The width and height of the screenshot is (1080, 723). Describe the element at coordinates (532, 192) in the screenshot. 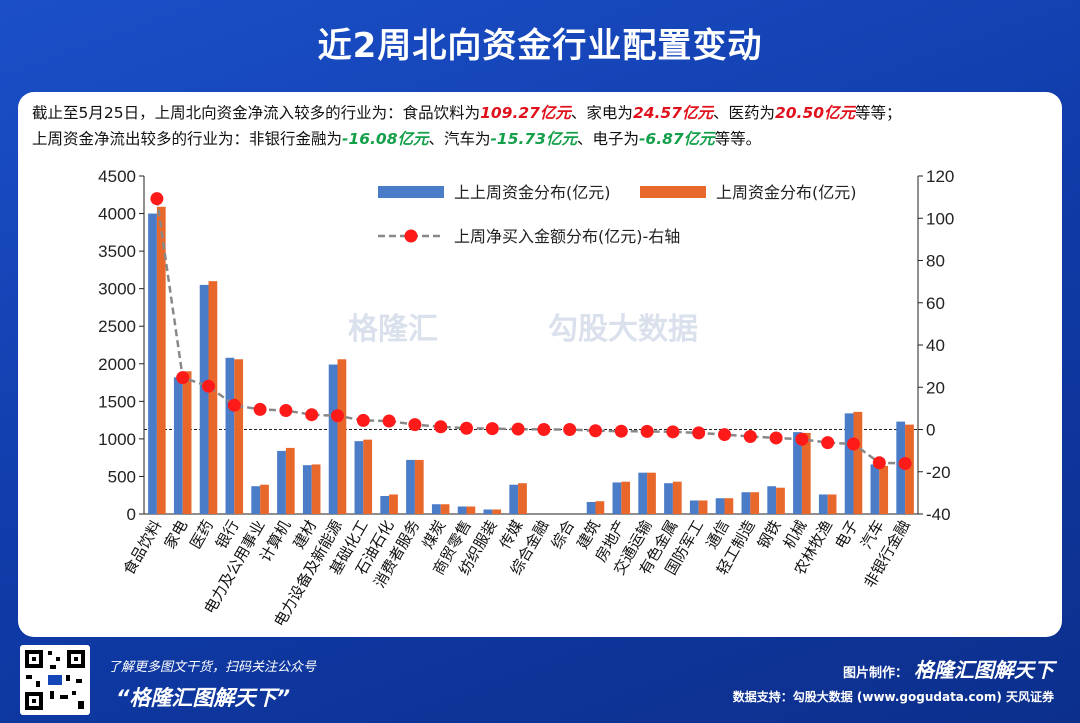

I see `legend-label-prev: 上上周资金分布(亿元)` at that location.